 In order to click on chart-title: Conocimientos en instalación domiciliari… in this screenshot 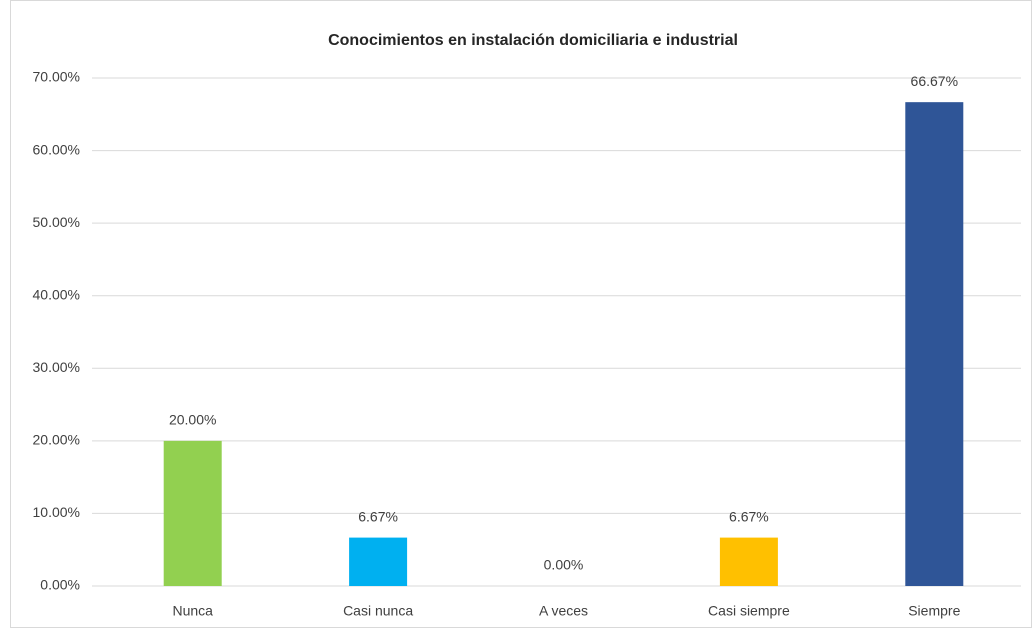, I will do `click(533, 40)`.